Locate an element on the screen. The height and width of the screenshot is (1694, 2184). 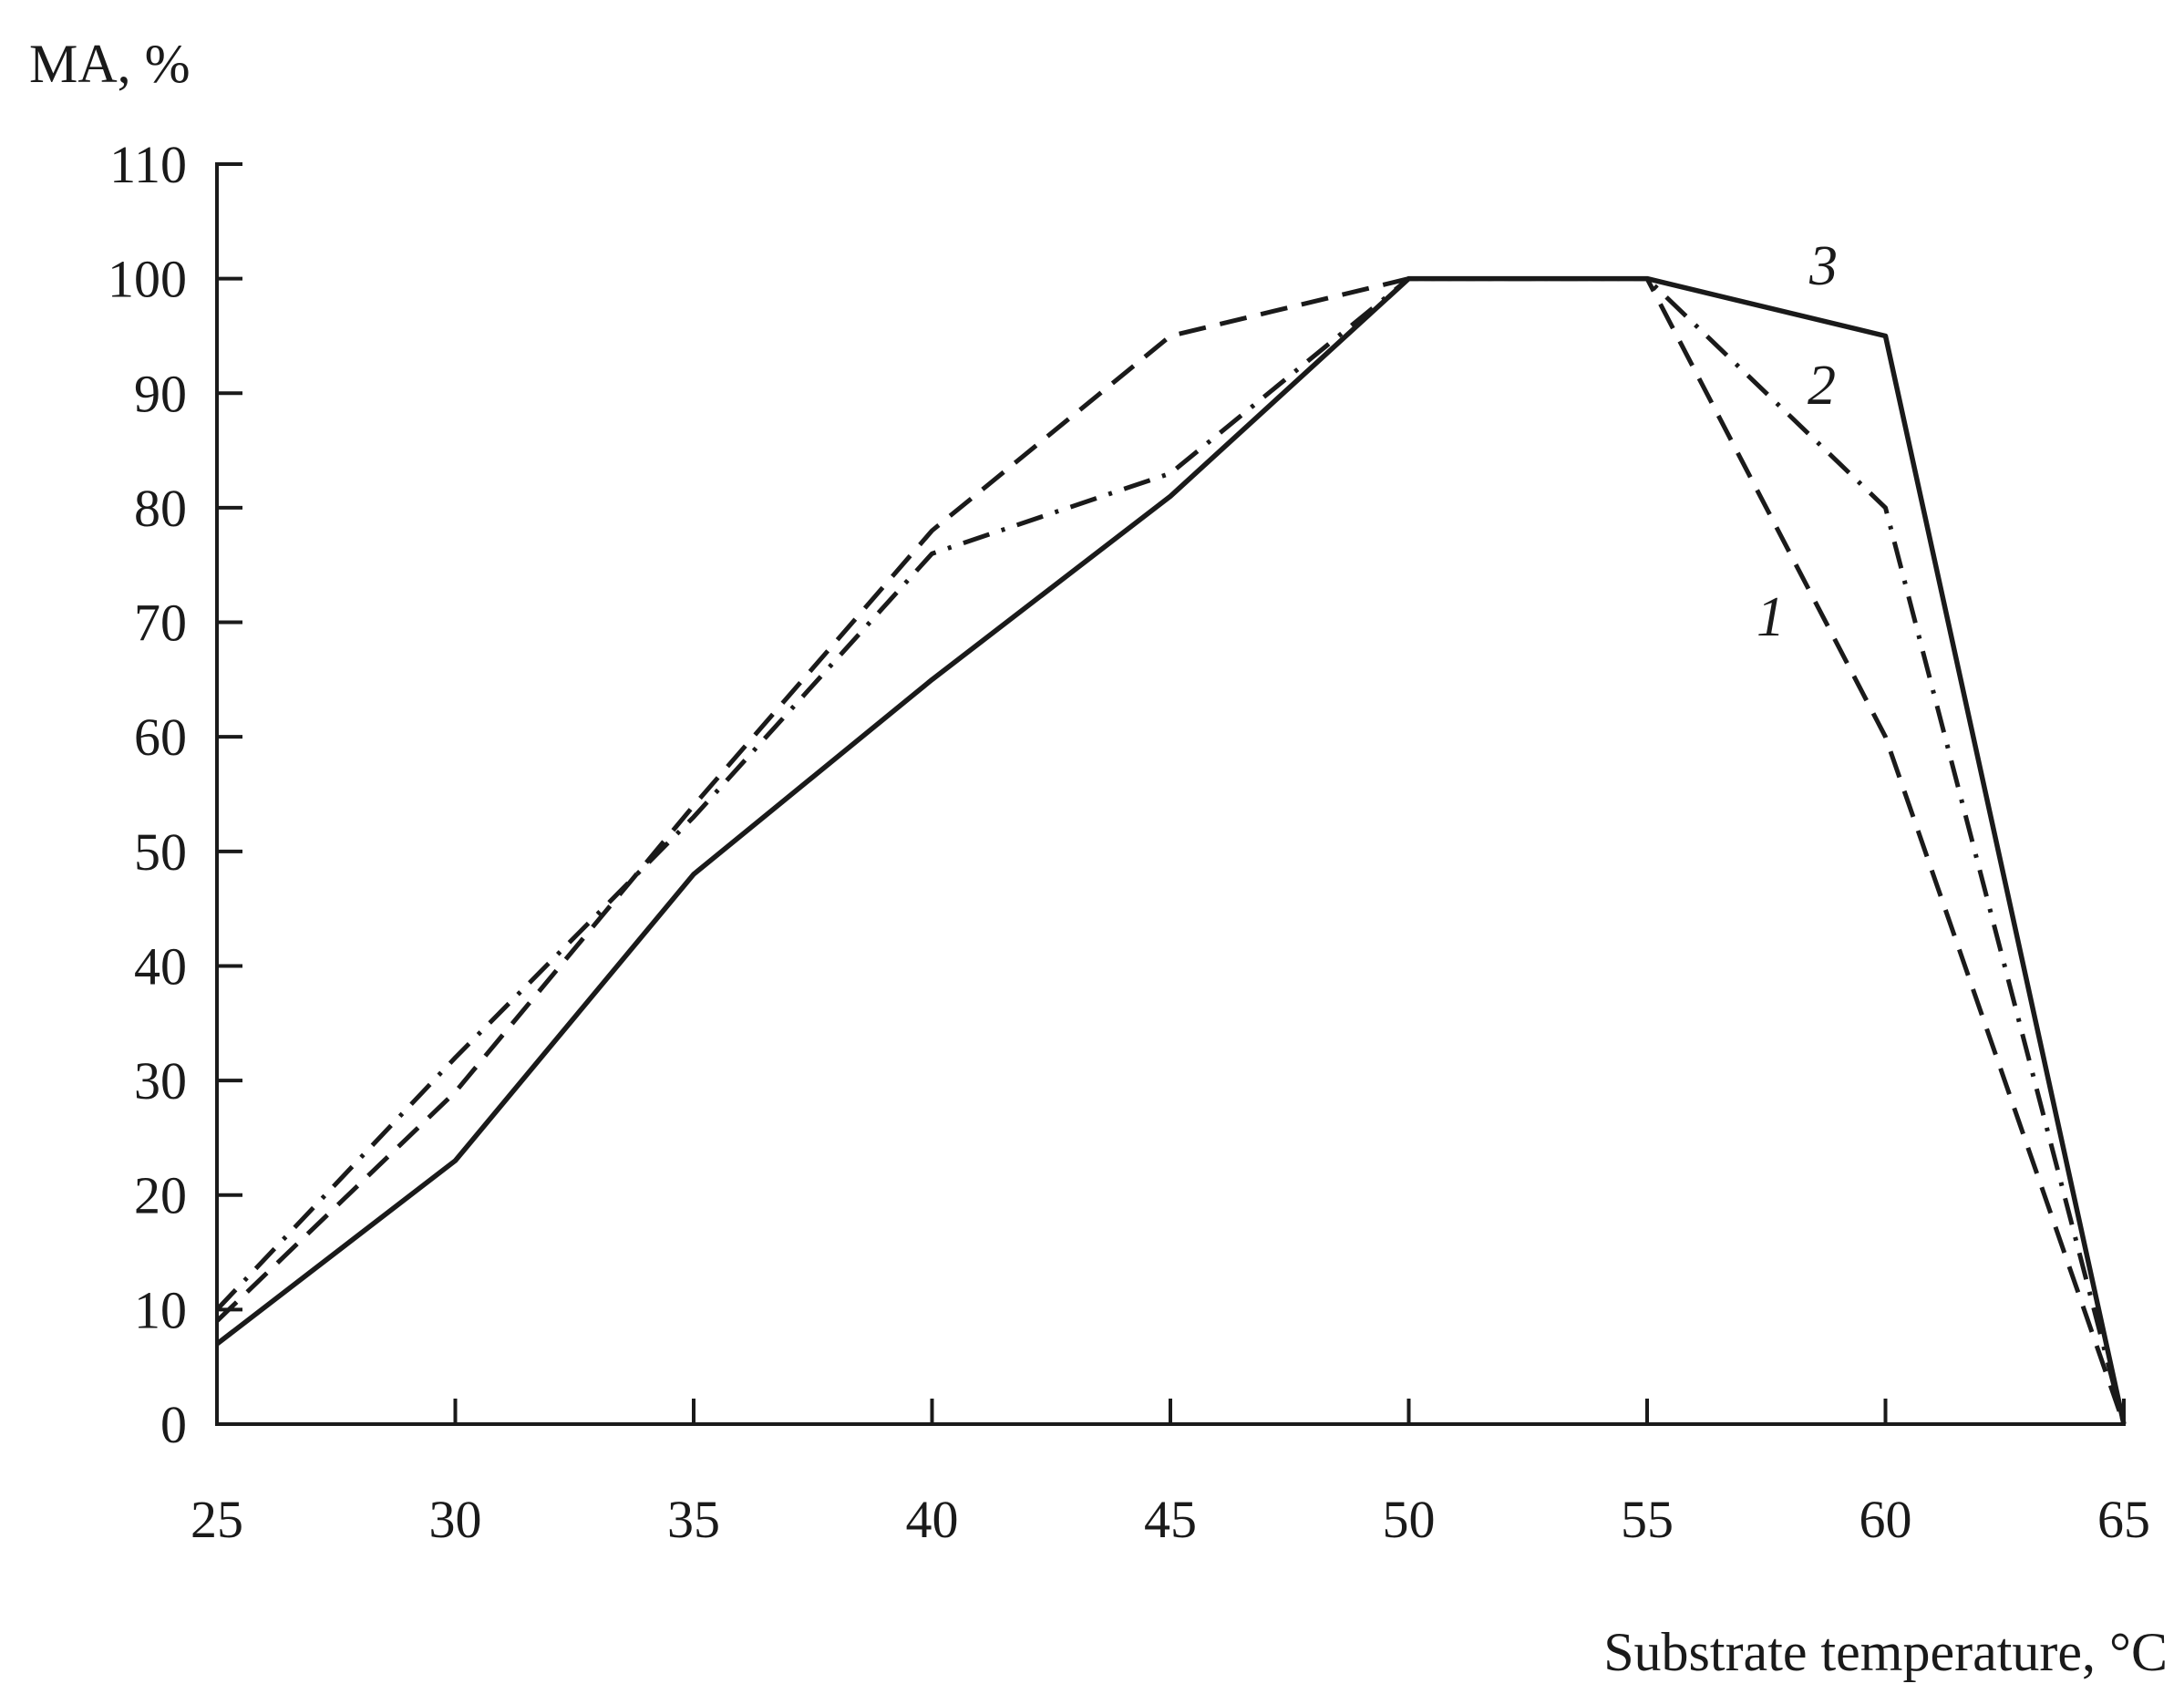
curve-label-2: 2 is located at coordinates (1822, 386).